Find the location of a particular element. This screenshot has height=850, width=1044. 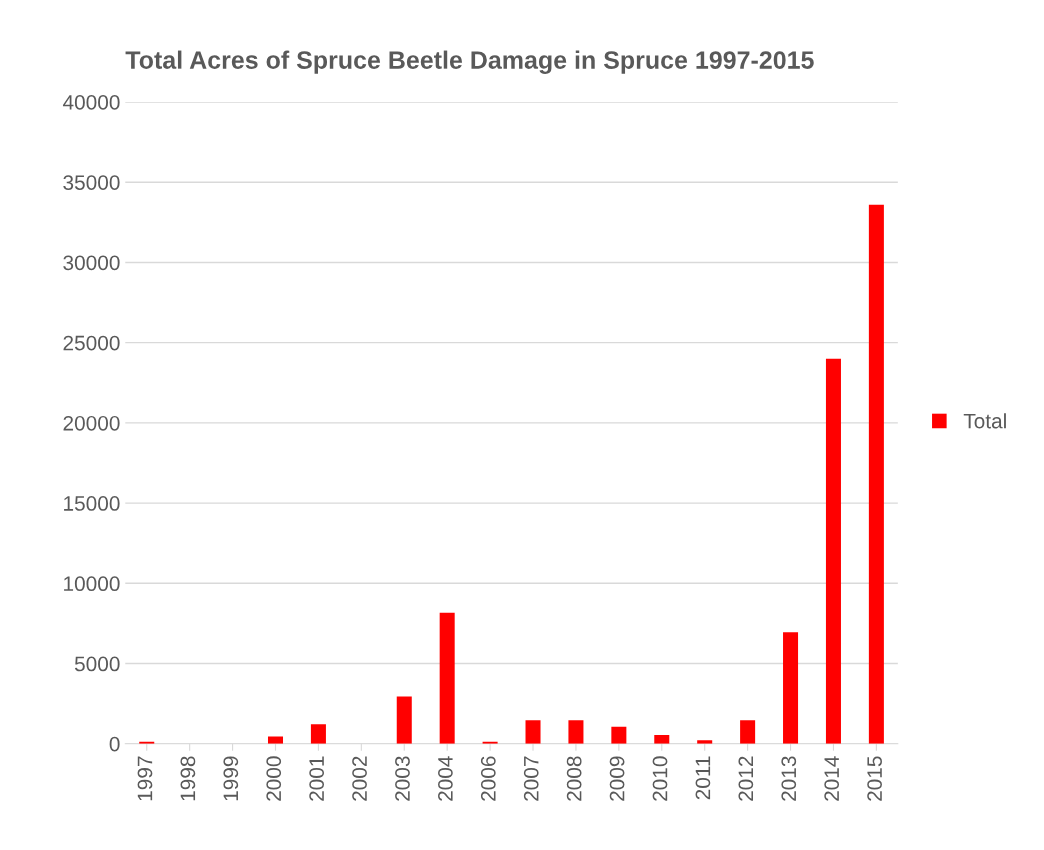

x-tick-label: 2003 is located at coordinates (402, 778).